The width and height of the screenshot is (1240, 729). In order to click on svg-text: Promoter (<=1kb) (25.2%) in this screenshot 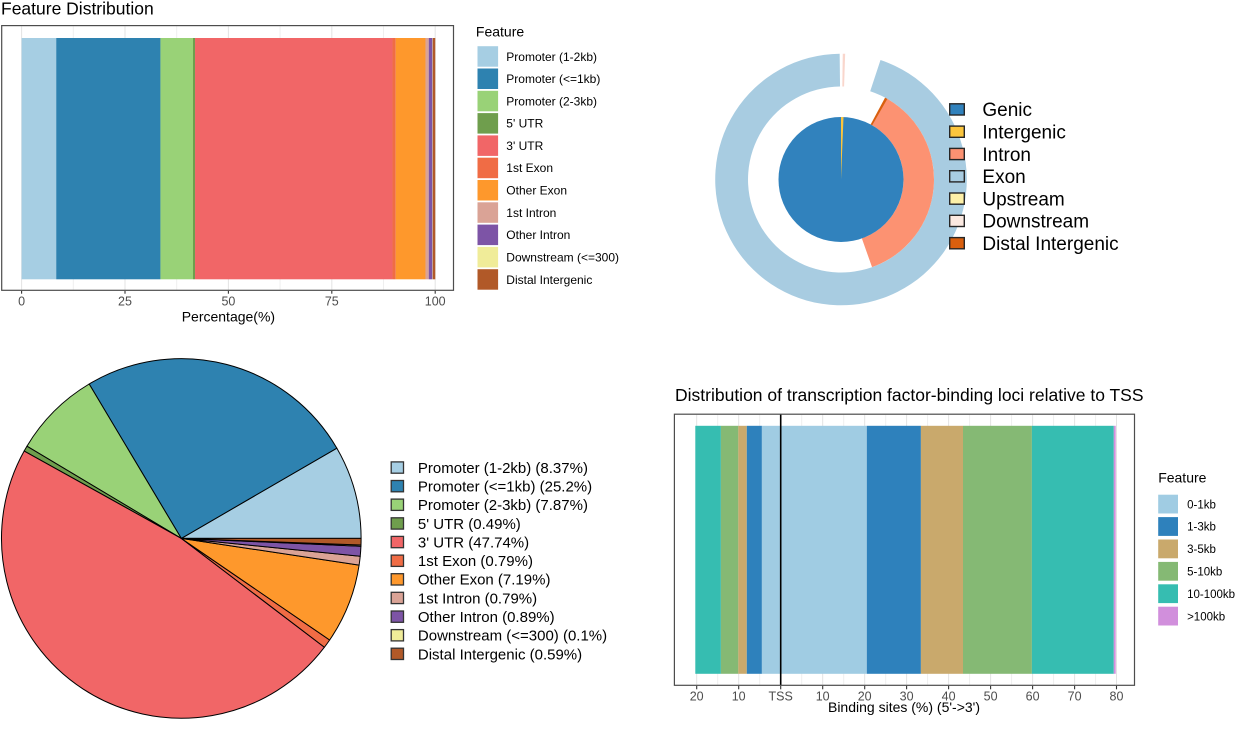, I will do `click(505, 487)`.